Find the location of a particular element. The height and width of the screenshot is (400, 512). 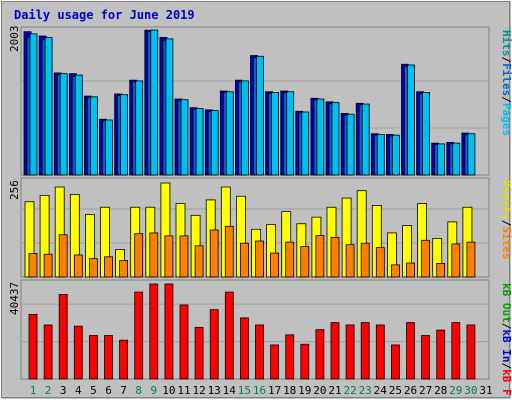

x-label-day-23: 23 is located at coordinates (365, 390).